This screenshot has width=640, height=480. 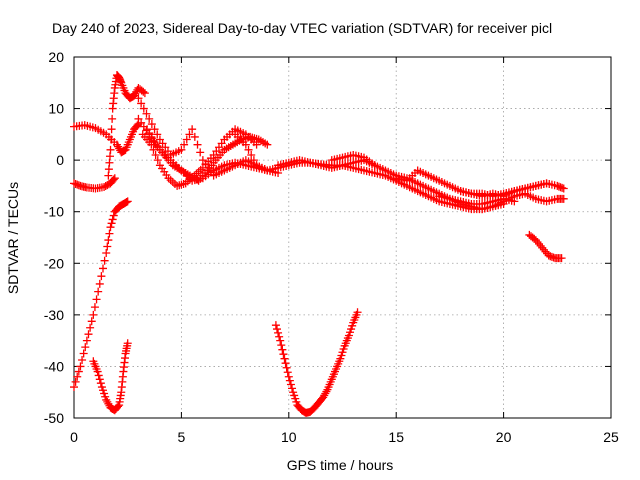 I want to click on series-track-v-dip, so click(x=316, y=362).